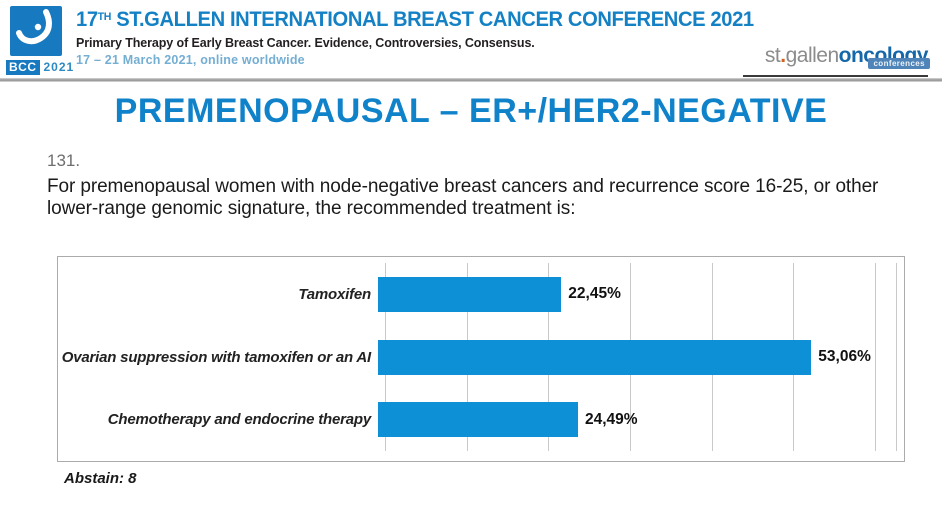  I want to click on chart-bar-area: 53,06%, so click(641, 357).